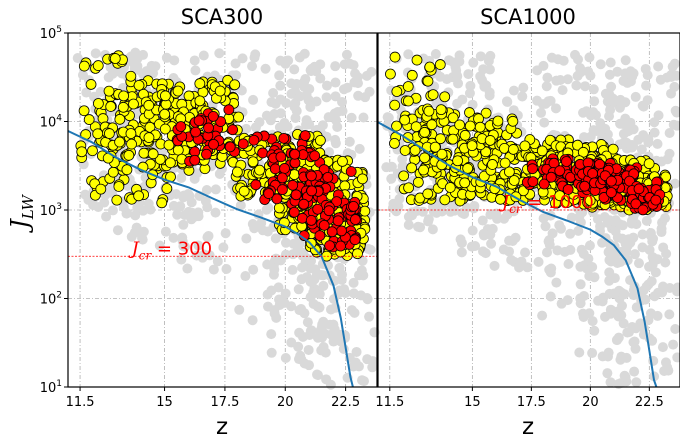 The image size is (680, 441). I want to click on y-tick-label: 10², so click(51, 299).